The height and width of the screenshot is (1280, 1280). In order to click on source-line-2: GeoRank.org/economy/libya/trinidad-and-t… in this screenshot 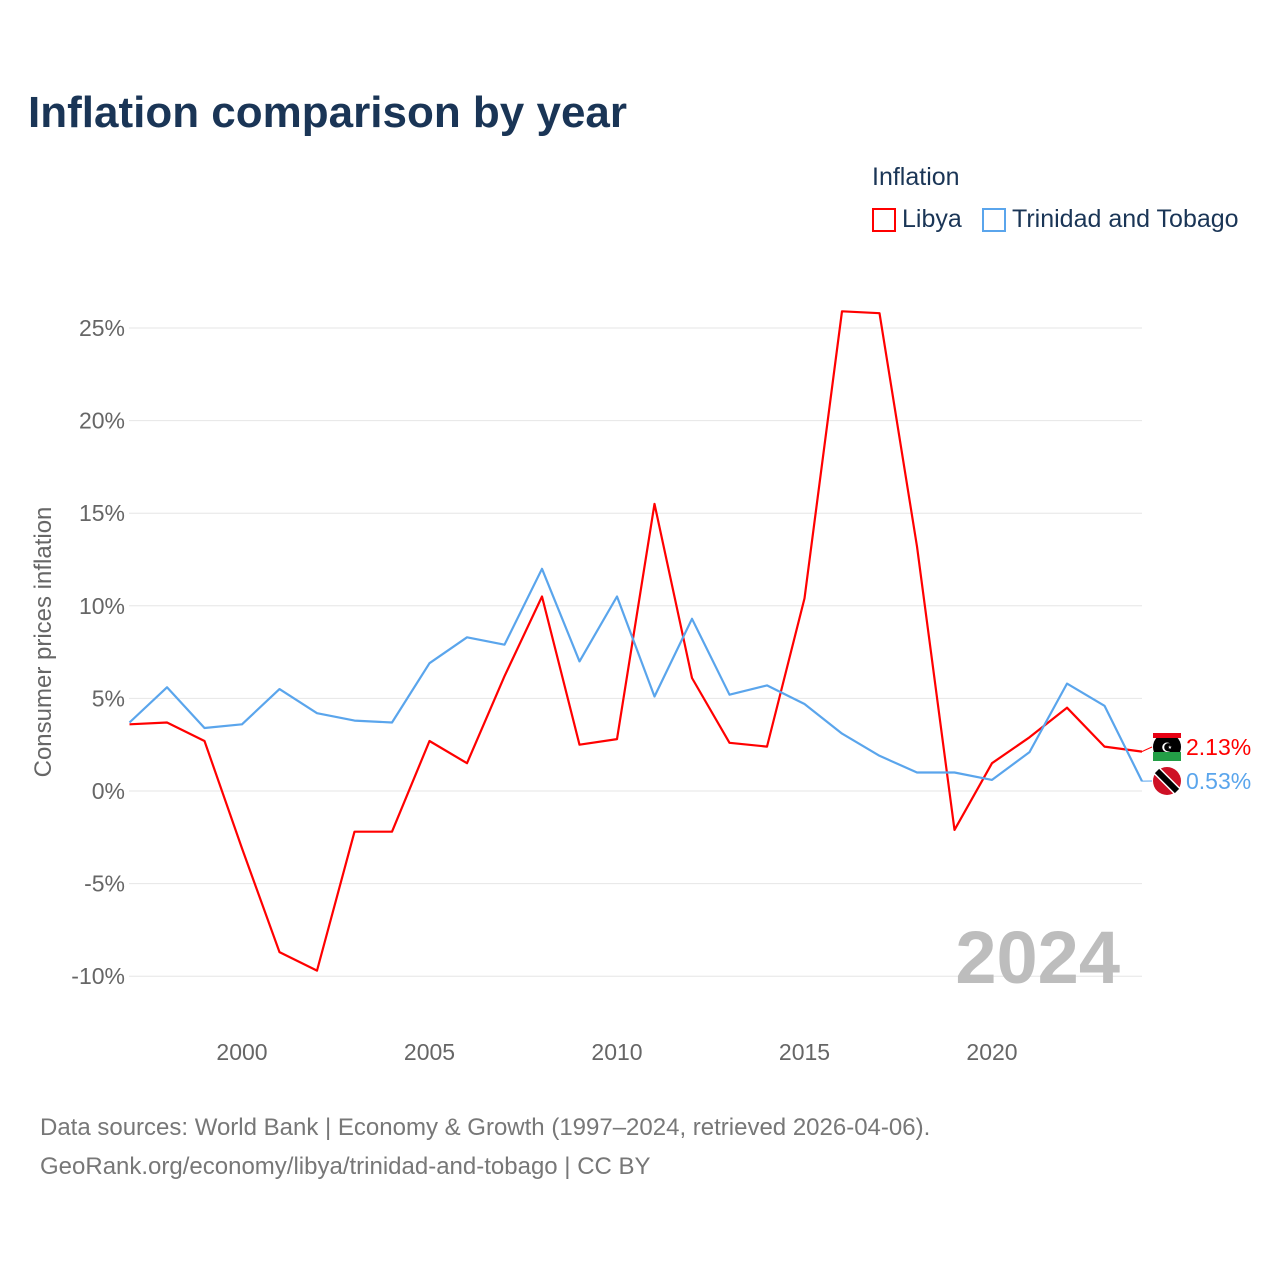, I will do `click(345, 1166)`.